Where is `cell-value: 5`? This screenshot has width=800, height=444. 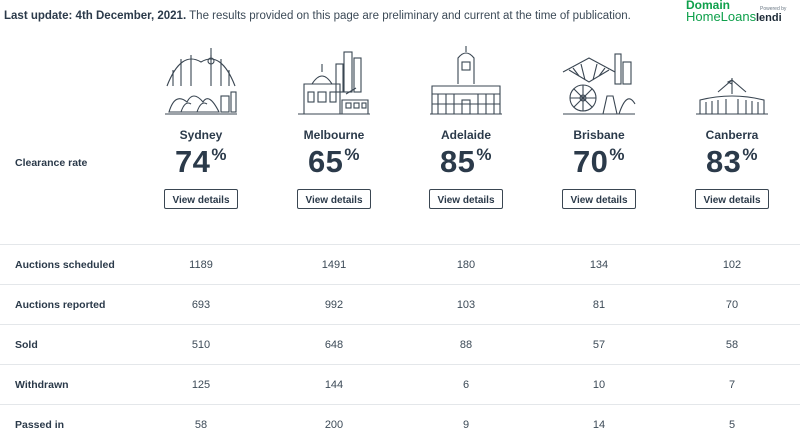
cell-value: 5 is located at coordinates (732, 425).